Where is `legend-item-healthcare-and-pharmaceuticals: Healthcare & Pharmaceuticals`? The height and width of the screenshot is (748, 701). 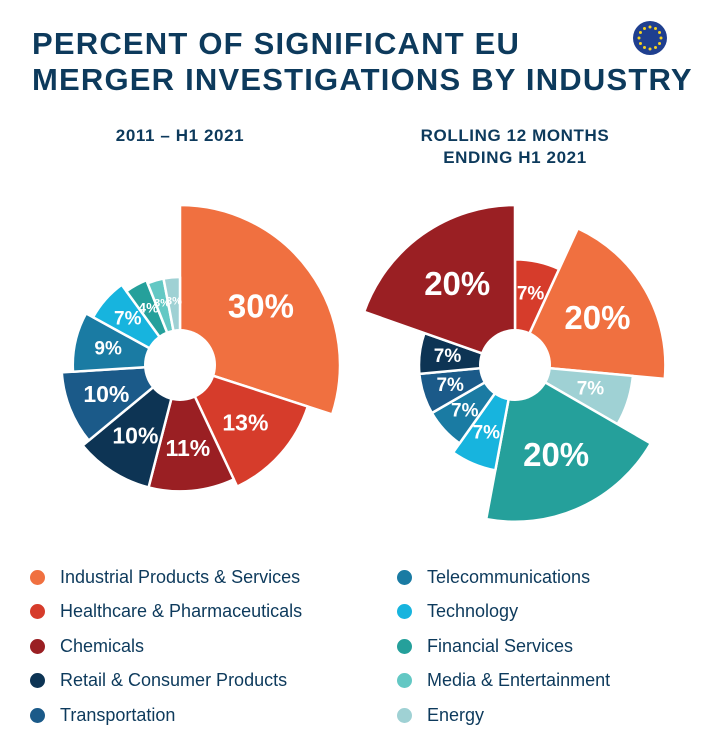
legend-item-healthcare-and-pharmaceuticals: Healthcare & Pharmaceuticals is located at coordinates (166, 612).